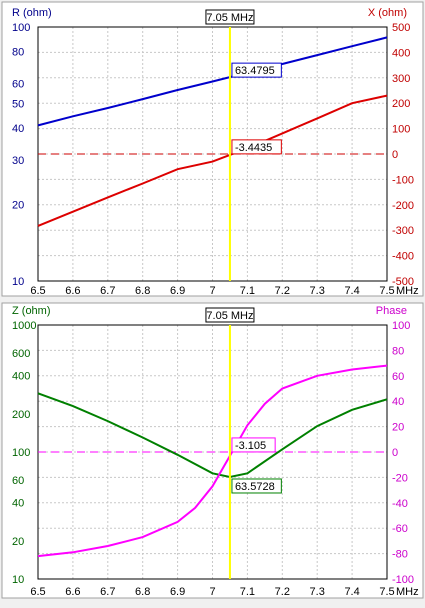 This screenshot has height=608, width=425. What do you see at coordinates (401, 28) in the screenshot?
I see `right-tick-label: 500` at bounding box center [401, 28].